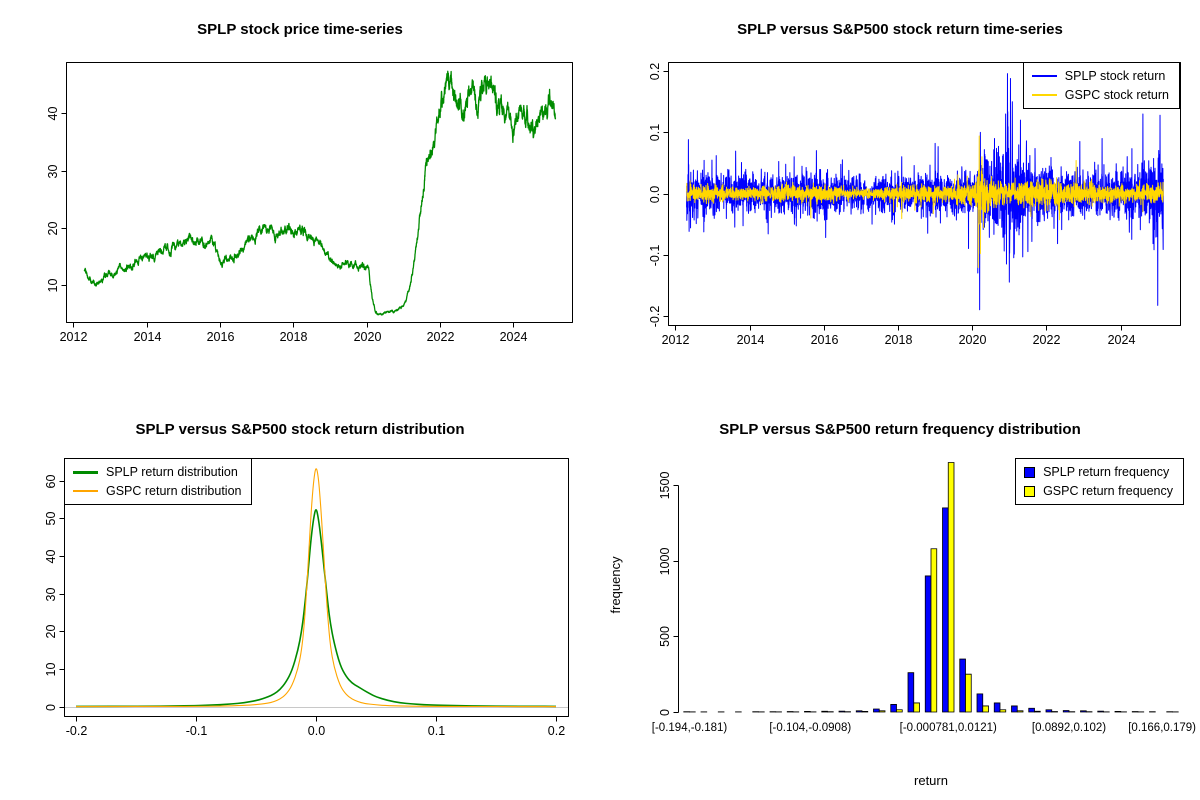  What do you see at coordinates (1101, 85) in the screenshot?
I see `returns-legend: SPLP stock return GSPC stock return` at bounding box center [1101, 85].